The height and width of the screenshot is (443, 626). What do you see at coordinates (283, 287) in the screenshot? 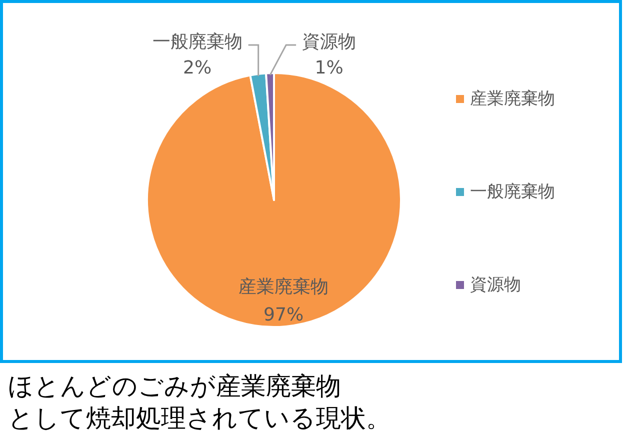
I see `slice-label: 産業廃棄物` at bounding box center [283, 287].